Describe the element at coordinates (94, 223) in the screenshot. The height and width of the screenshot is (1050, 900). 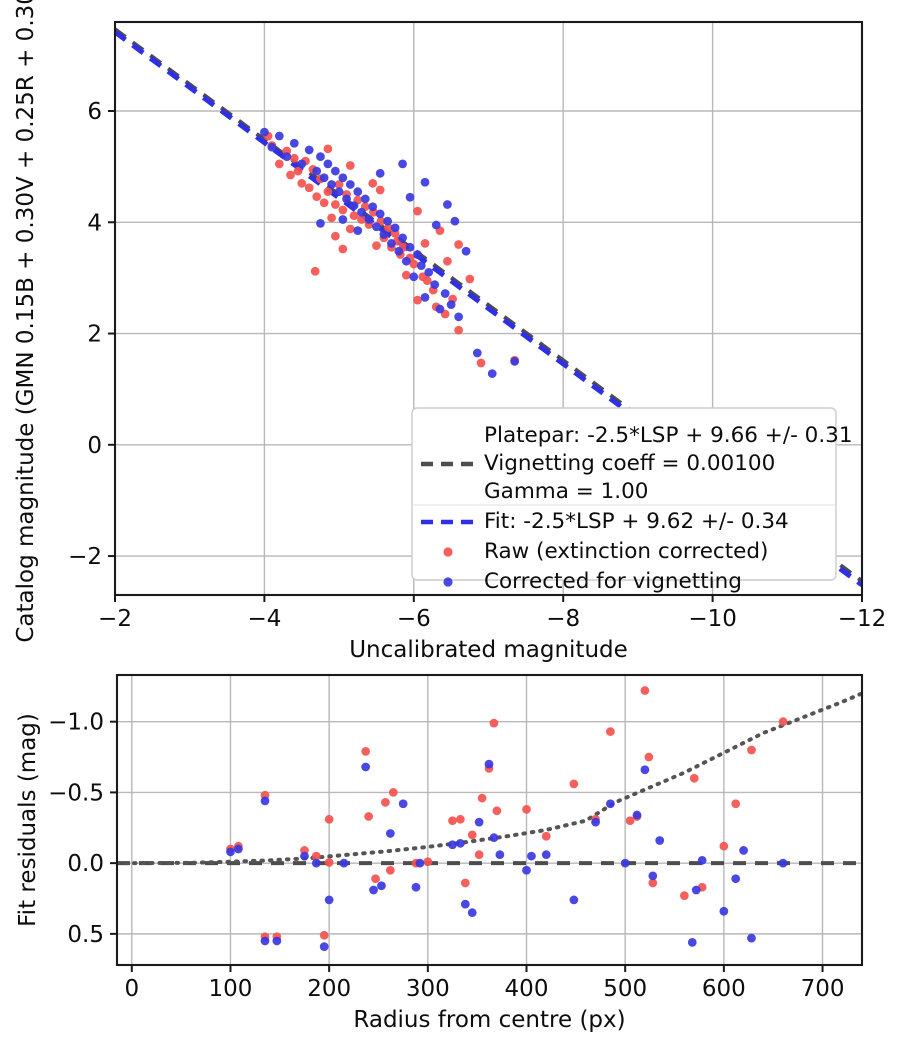
I see `ytick-label-3: 4` at that location.